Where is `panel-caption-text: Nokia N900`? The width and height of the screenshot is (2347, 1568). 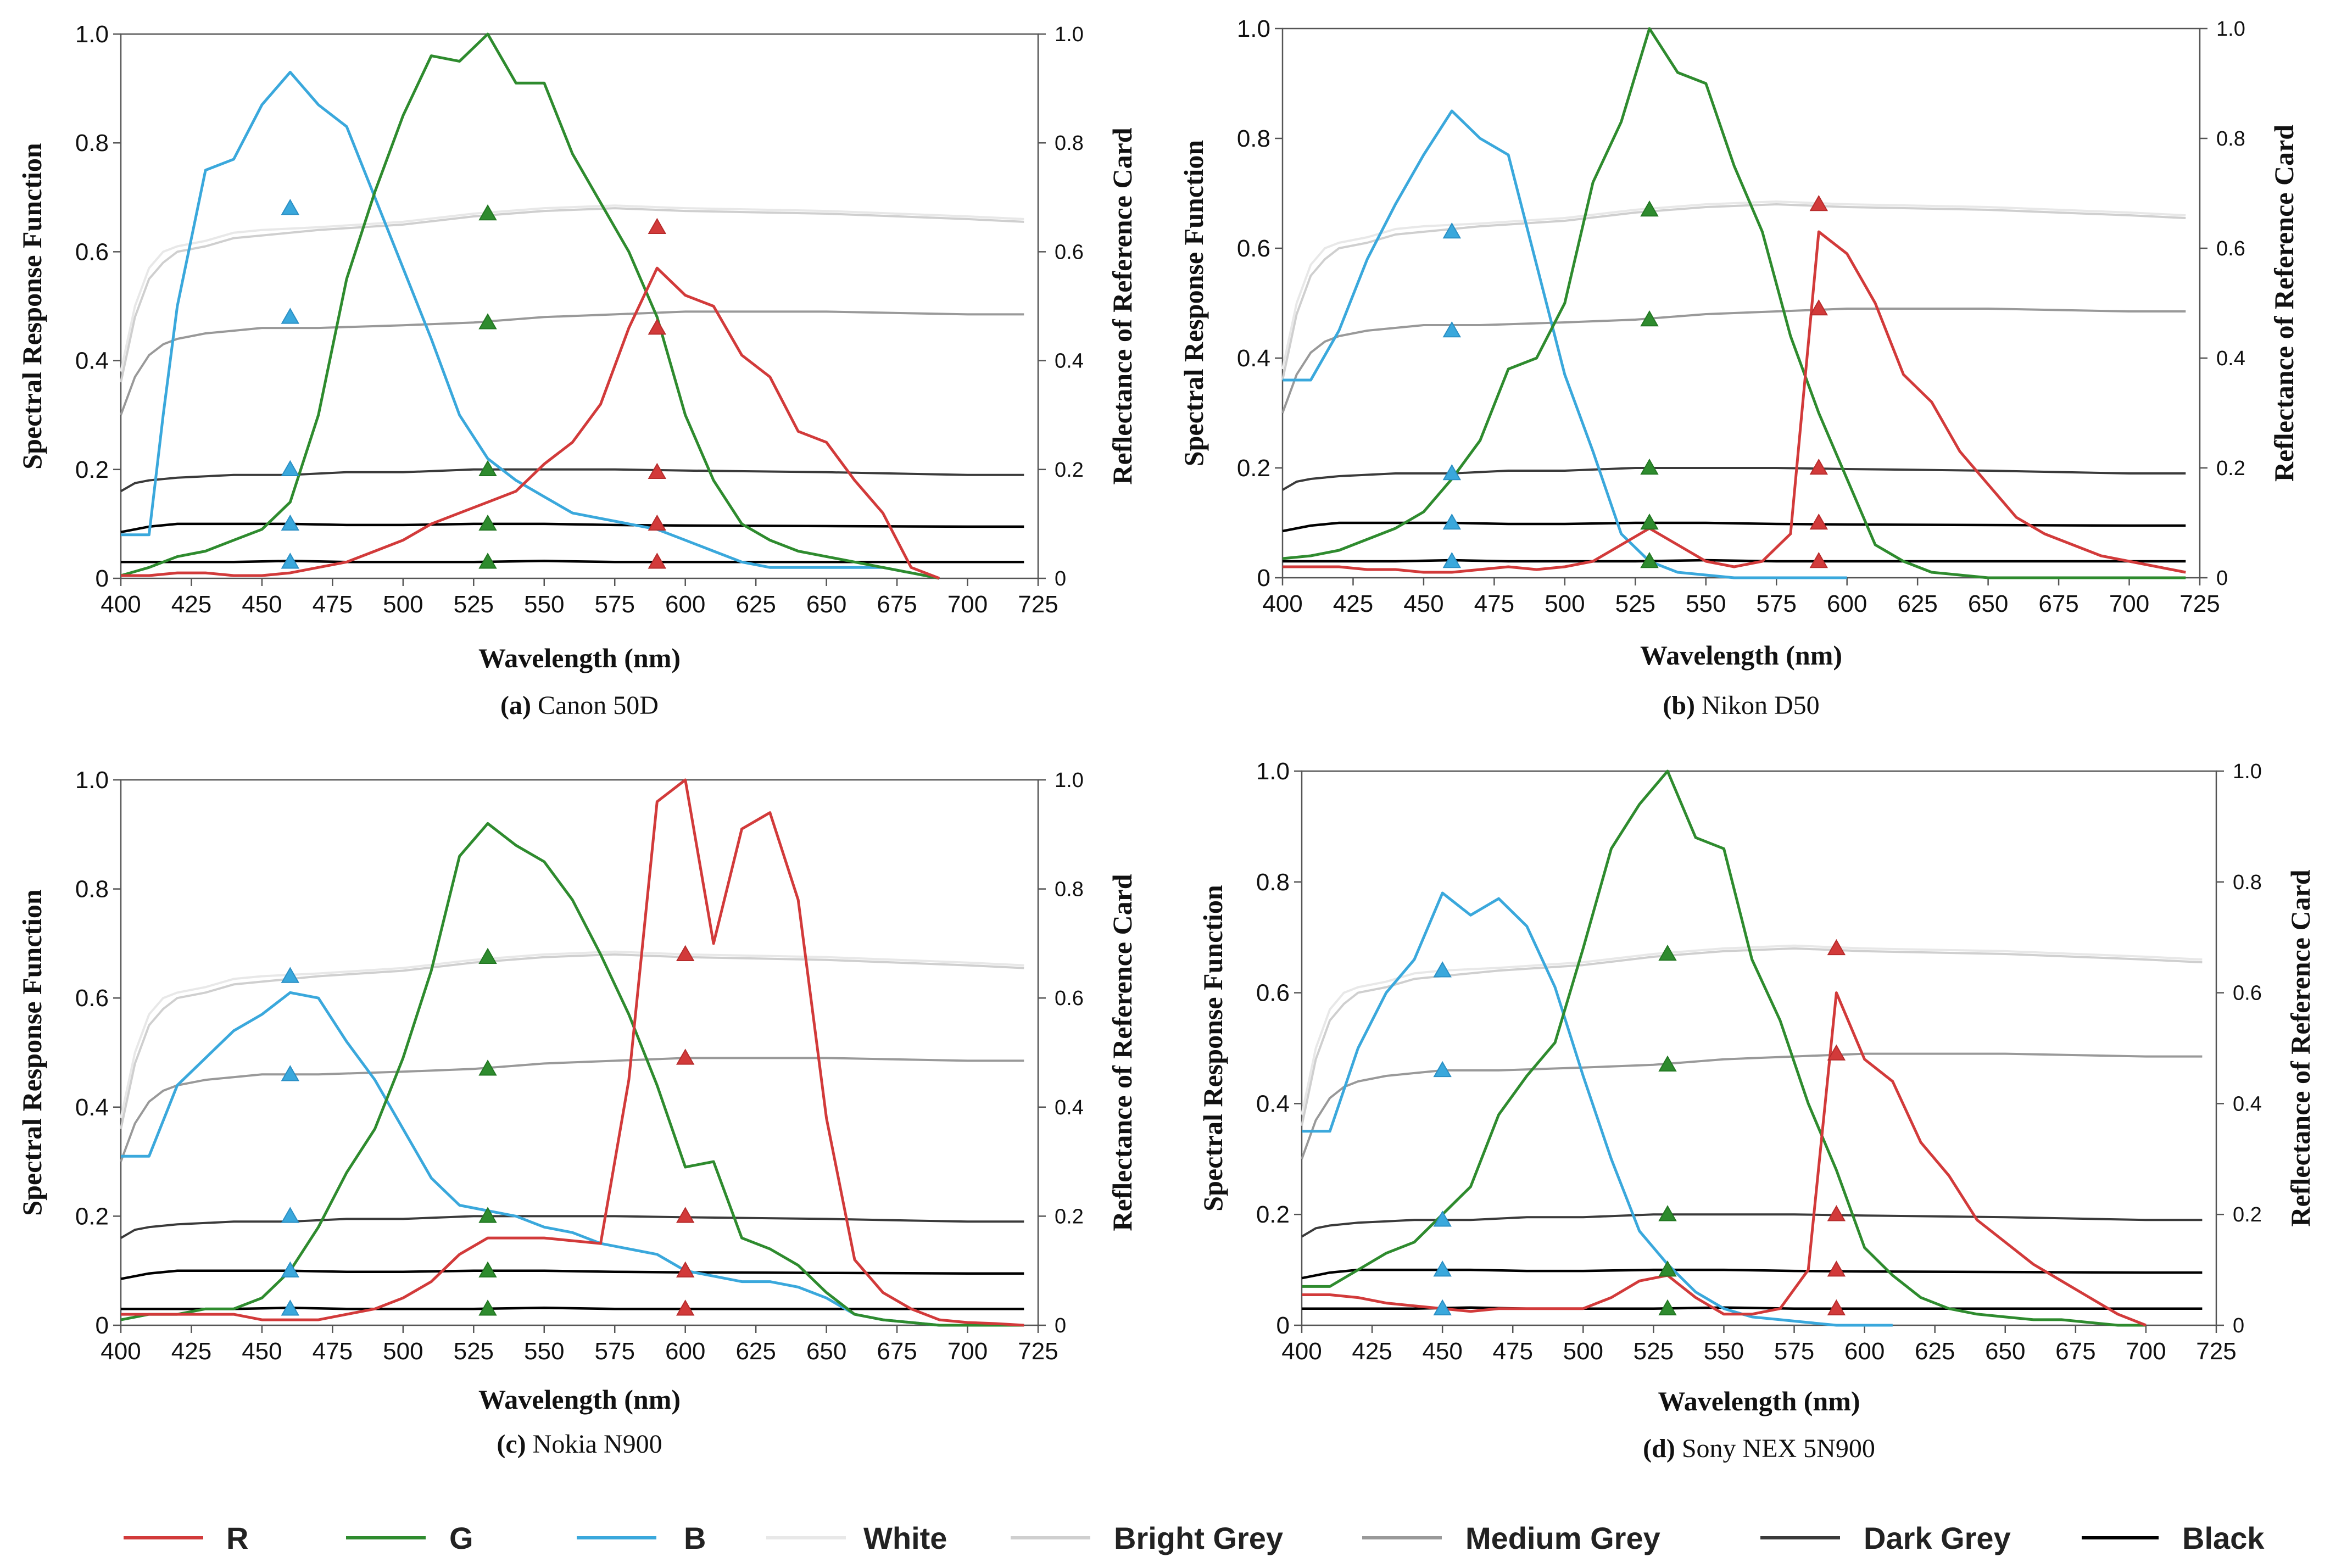
panel-caption-text: Nokia N900 is located at coordinates (594, 1444).